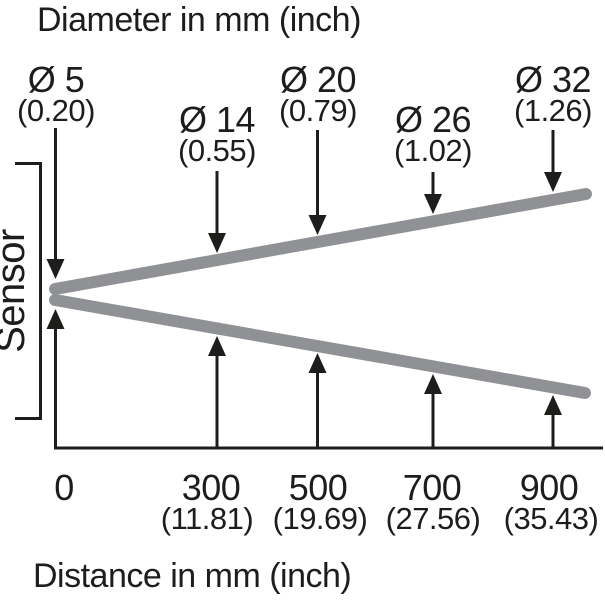 This screenshot has width=605, height=600. Describe the element at coordinates (56, 110) in the screenshot. I see `diameter-inch-label: (0.20)` at that location.